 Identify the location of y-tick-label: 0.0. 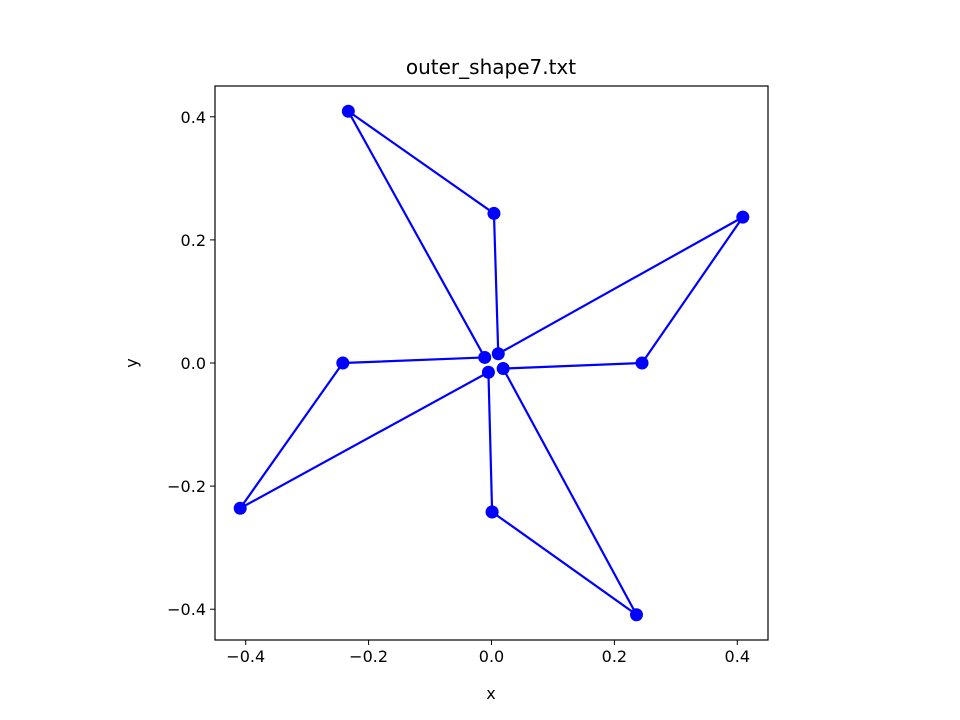
(193, 363).